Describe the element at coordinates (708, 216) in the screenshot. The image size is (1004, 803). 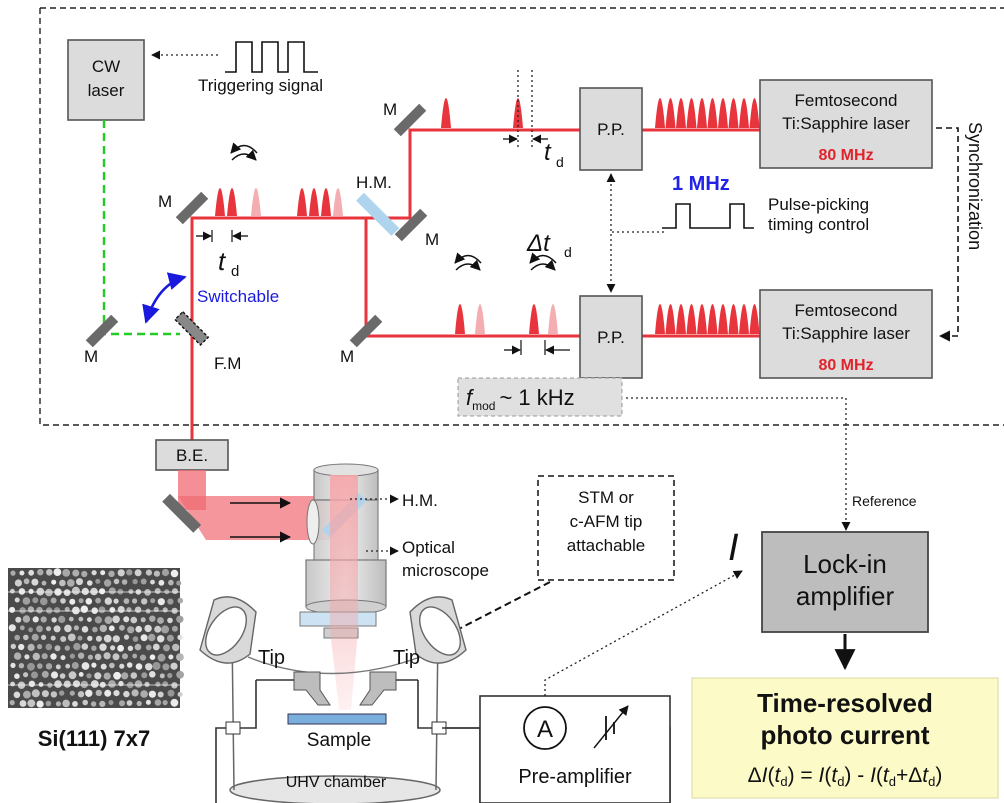
I see `pp-timing-waveform` at that location.